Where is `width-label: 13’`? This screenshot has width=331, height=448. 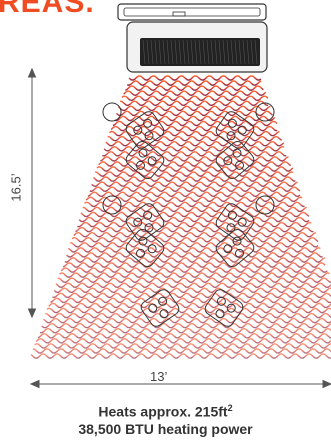 width-label: 13’ is located at coordinates (159, 376).